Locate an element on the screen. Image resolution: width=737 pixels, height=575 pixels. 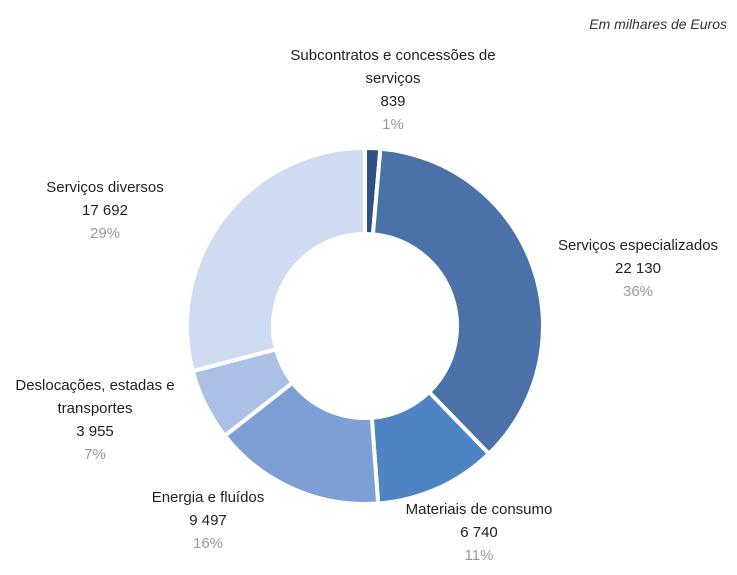
category-label: Serviços especializados is located at coordinates (638, 245).